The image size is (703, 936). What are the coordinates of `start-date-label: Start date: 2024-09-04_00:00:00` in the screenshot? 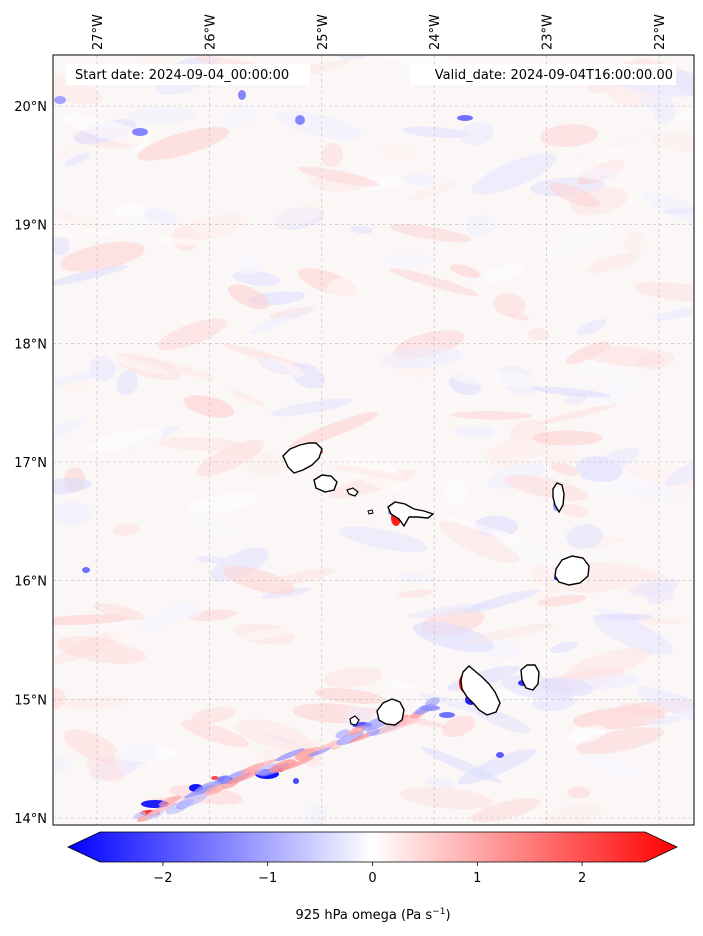 It's located at (182, 75).